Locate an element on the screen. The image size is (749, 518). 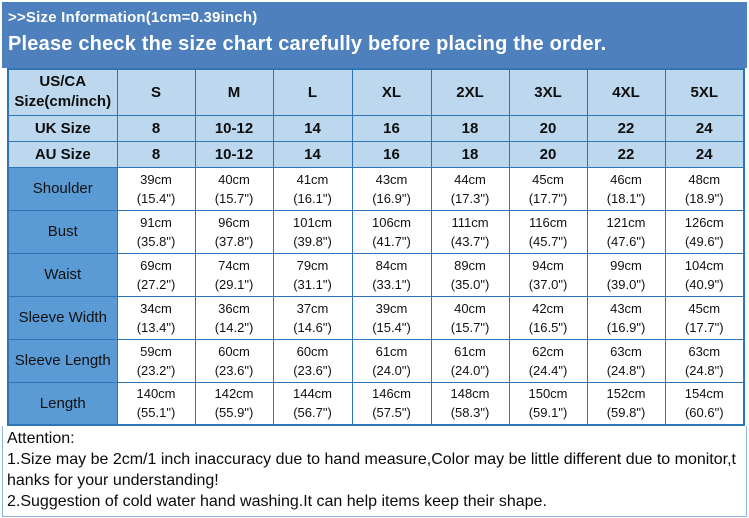
measurement-label: Length is located at coordinates (62, 403).